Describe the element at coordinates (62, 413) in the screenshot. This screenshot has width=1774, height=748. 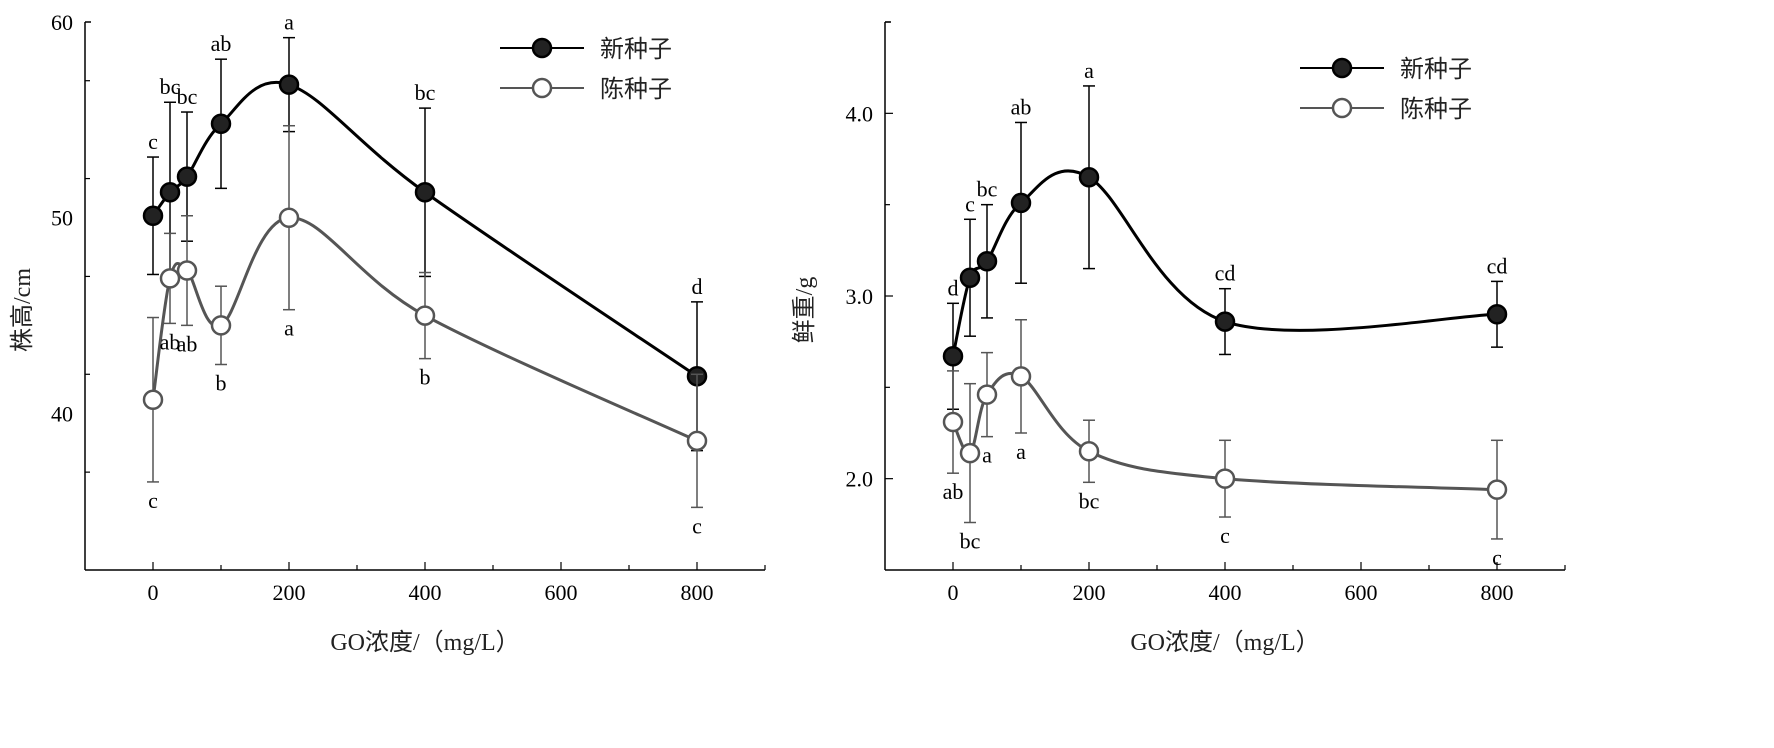
I see `y-tick-label: 40` at that location.